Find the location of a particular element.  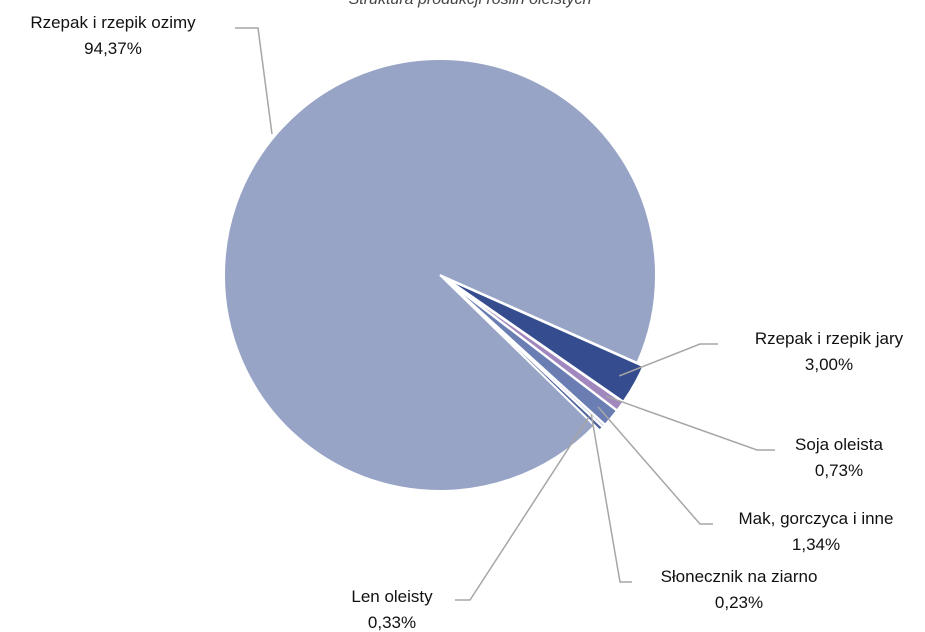

leader-line-mak-gorczyca is located at coordinates (655, 465).